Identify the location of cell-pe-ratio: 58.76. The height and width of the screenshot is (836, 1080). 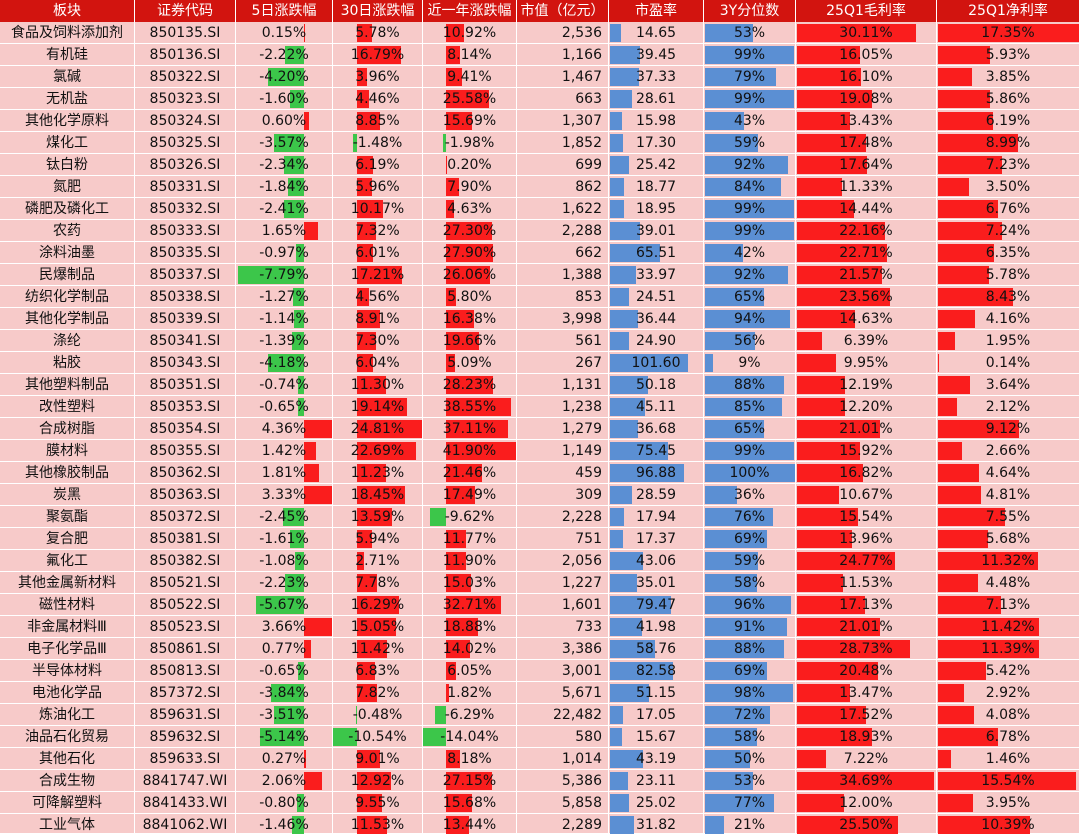
(656, 649).